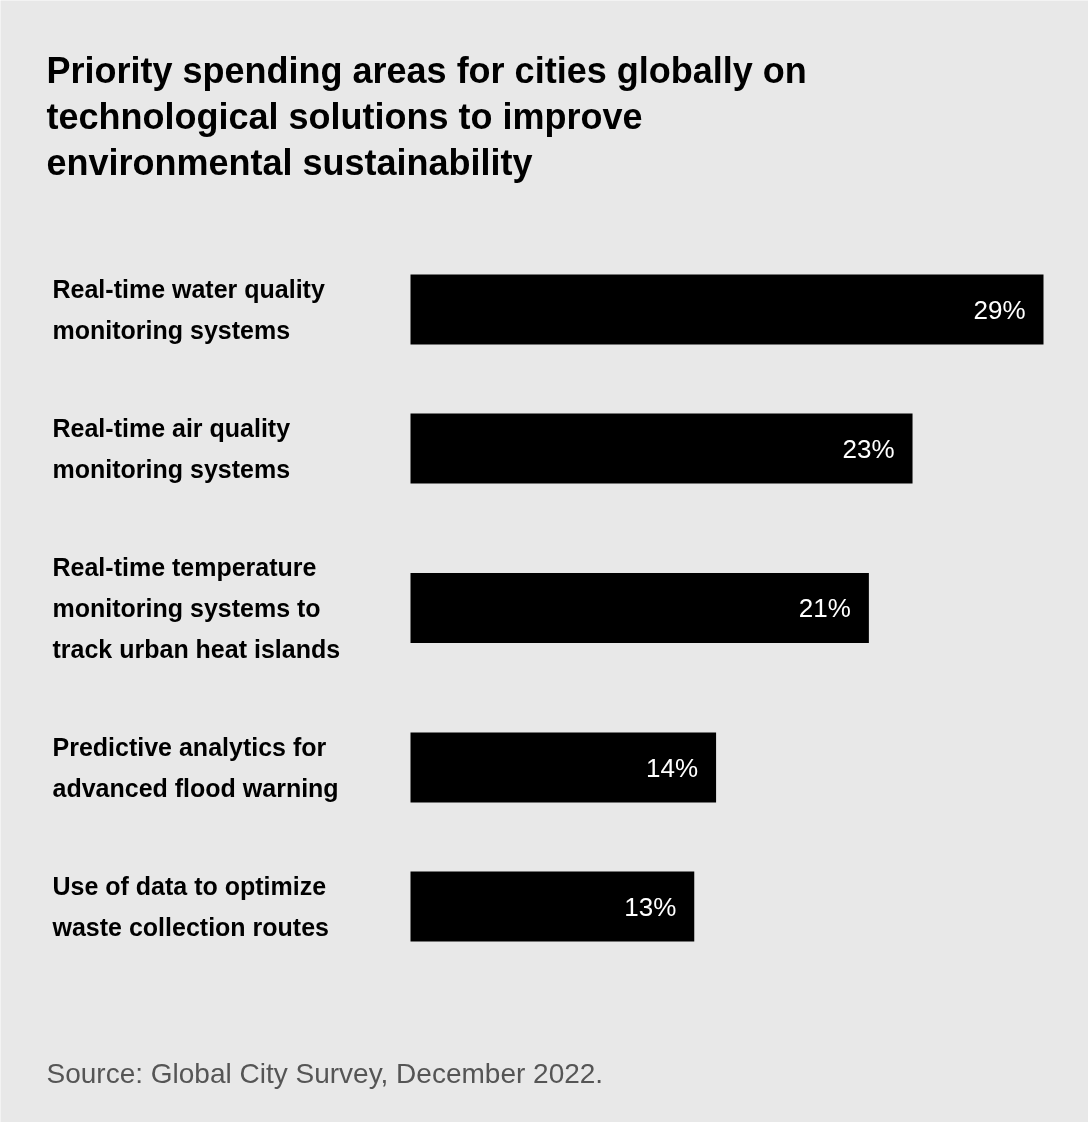  What do you see at coordinates (868, 448) in the screenshot?
I see `data-label: 23%` at bounding box center [868, 448].